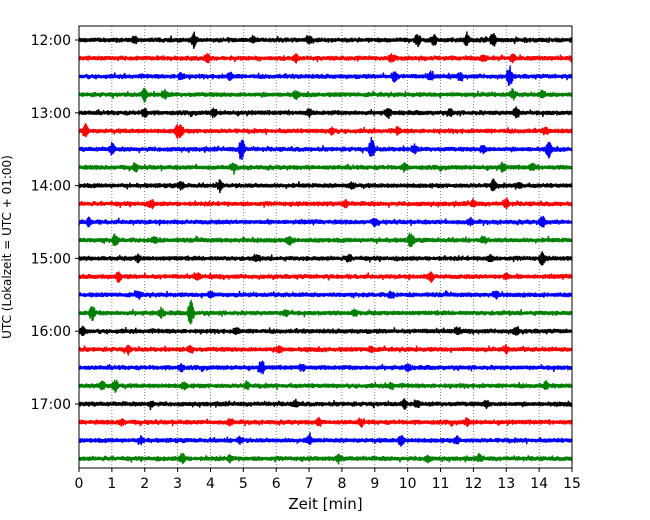 The image size is (650, 520). I want to click on x-tick-label: 10, so click(408, 484).